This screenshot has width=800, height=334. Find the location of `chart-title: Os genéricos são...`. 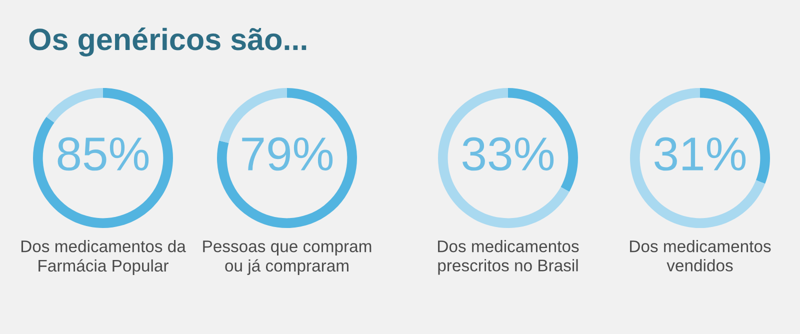

chart-title: Os genéricos são... is located at coordinates (167, 42).